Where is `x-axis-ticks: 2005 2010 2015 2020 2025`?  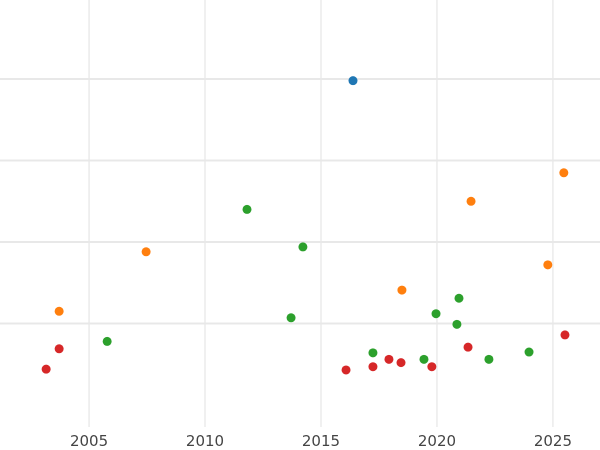
x-axis-ticks: 2005 2010 2015 2020 2025 is located at coordinates (321, 441).